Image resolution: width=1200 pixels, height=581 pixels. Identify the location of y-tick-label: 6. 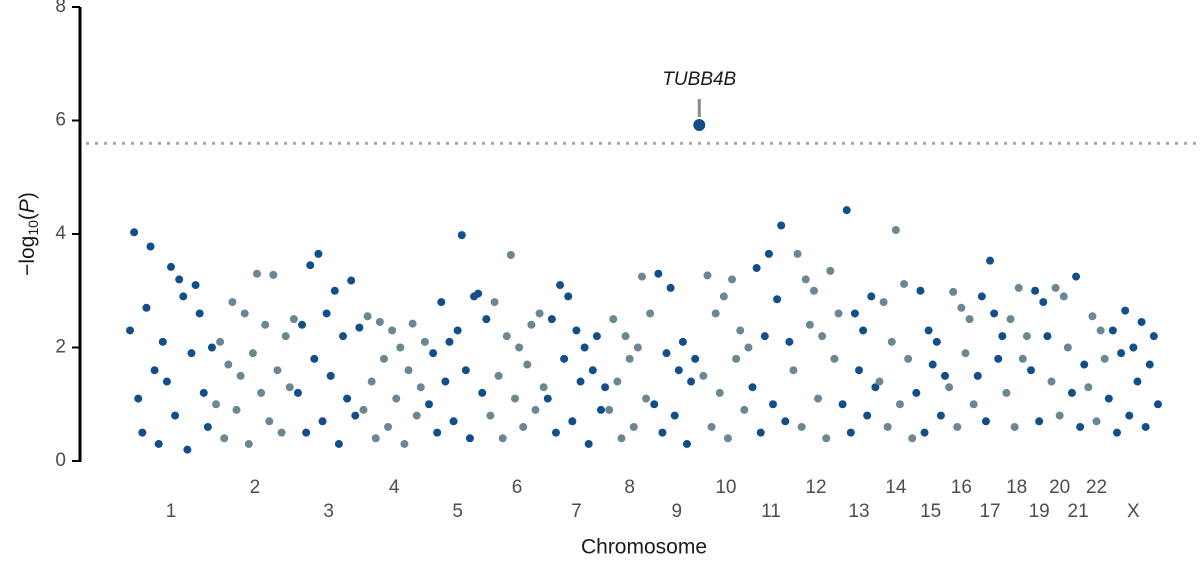
(60, 120).